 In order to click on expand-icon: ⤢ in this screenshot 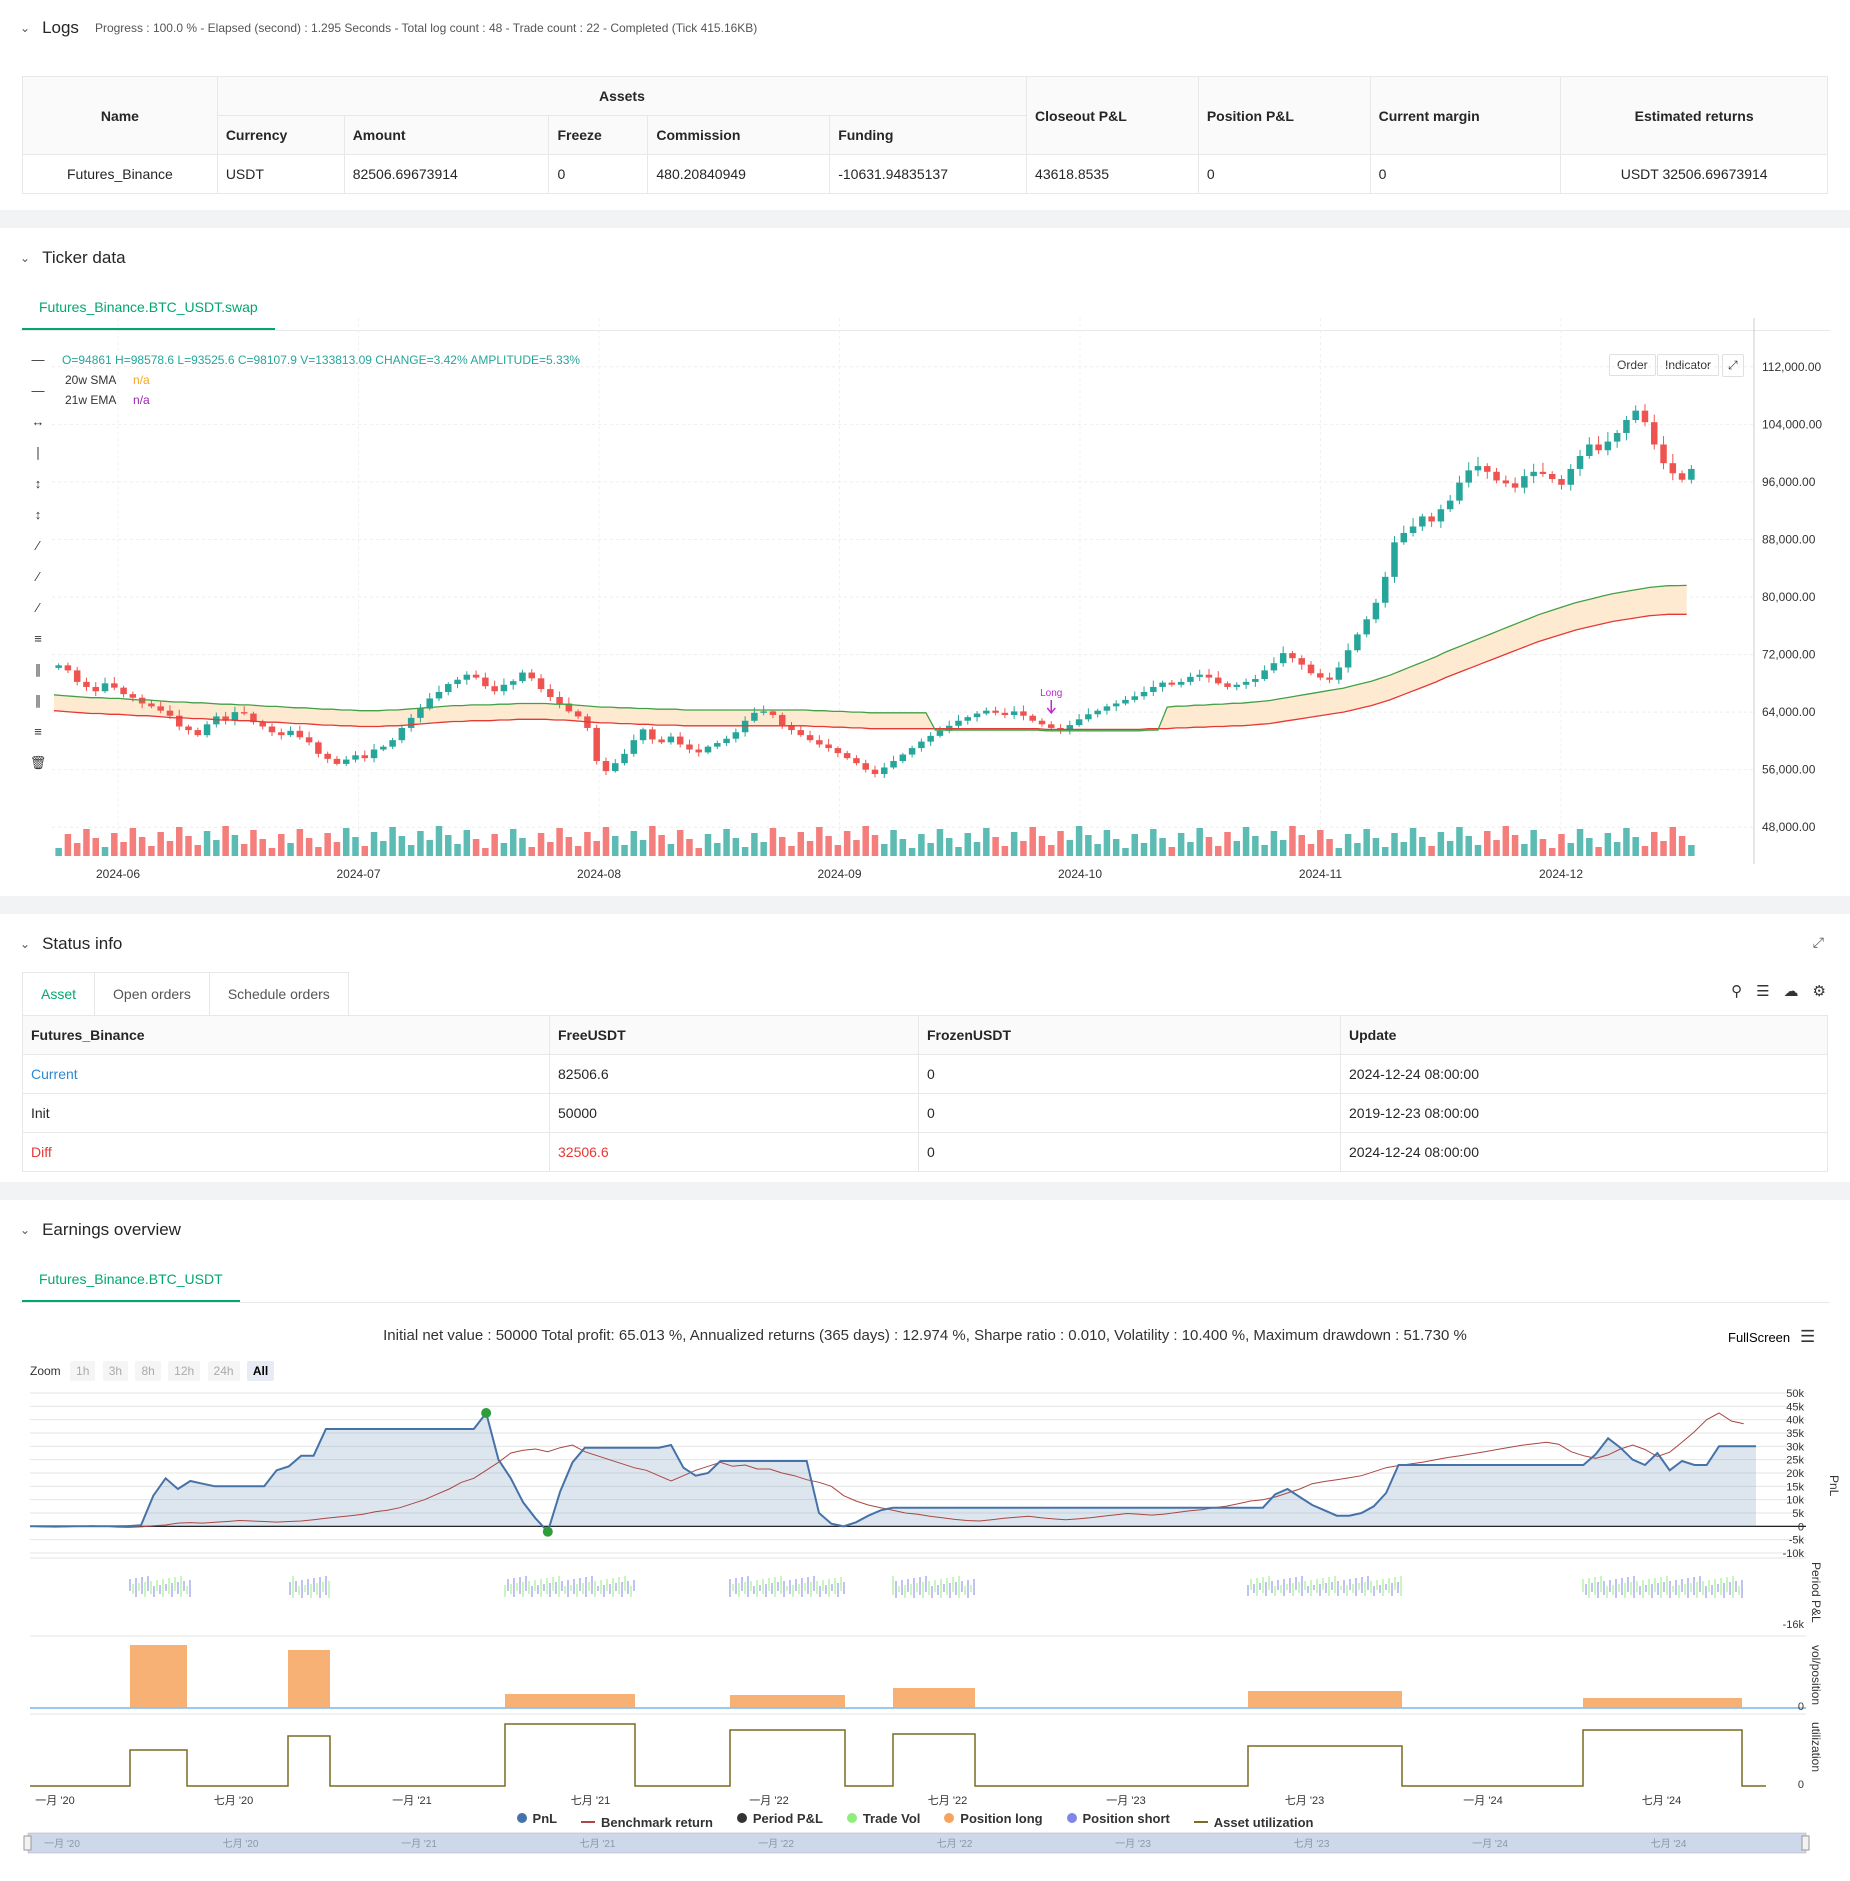, I will do `click(1733, 365)`.